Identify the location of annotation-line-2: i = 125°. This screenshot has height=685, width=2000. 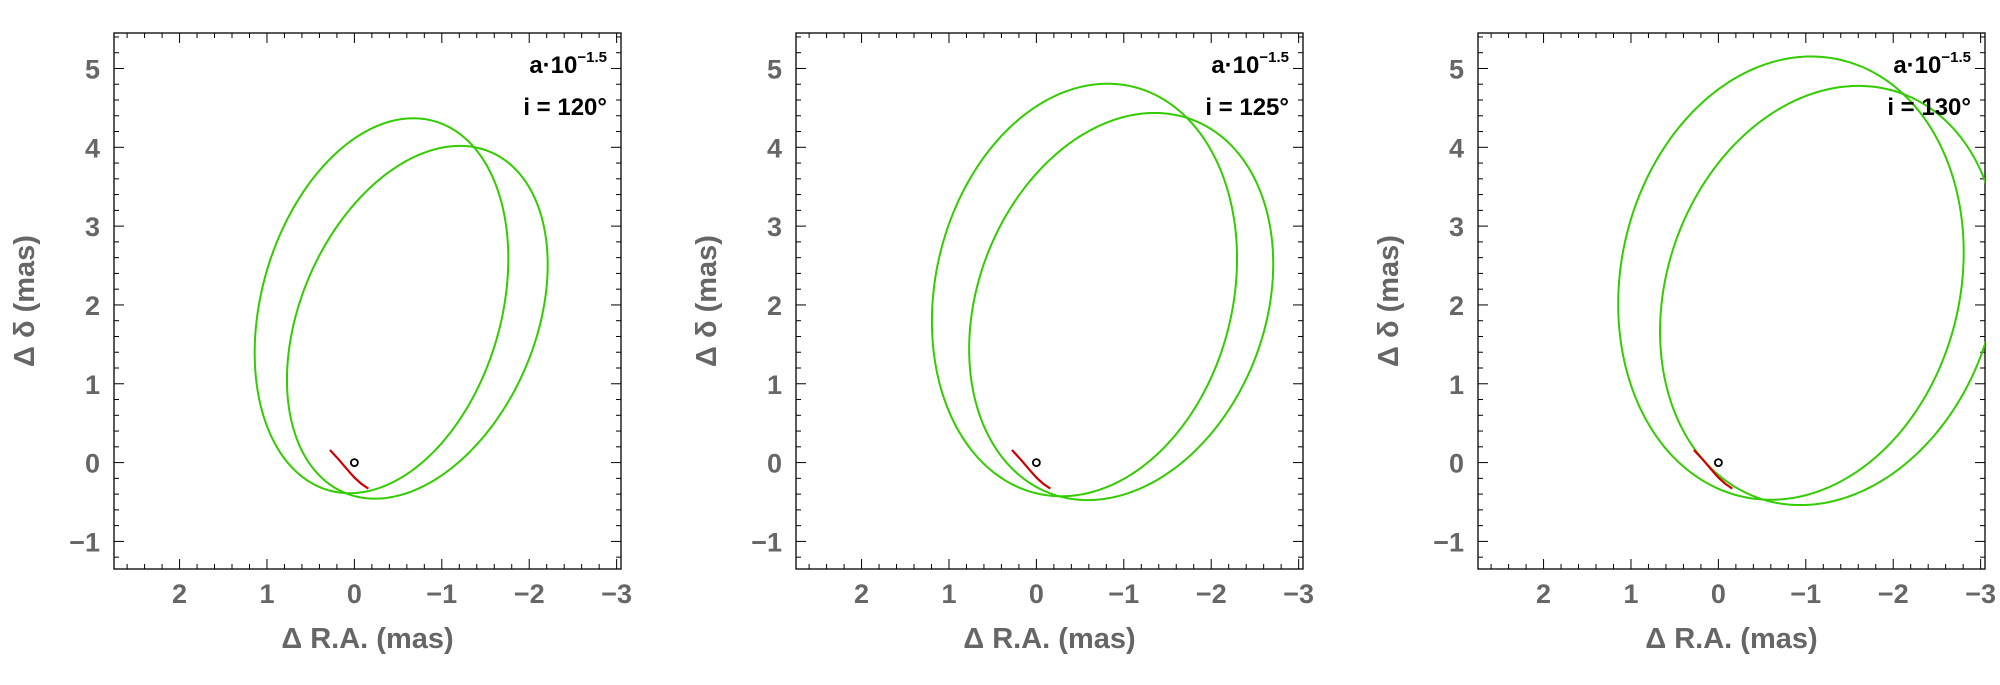
(1247, 107).